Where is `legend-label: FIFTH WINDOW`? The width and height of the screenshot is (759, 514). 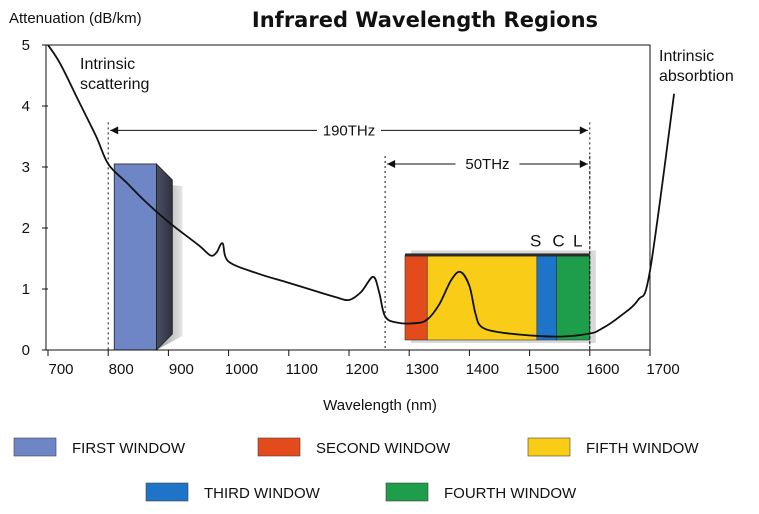 legend-label: FIFTH WINDOW is located at coordinates (642, 448).